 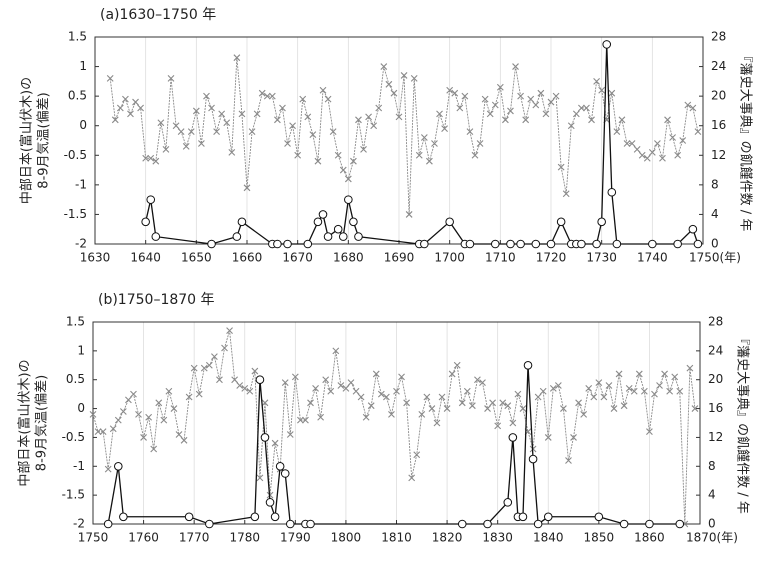 What do you see at coordinates (712, 524) in the screenshot?
I see `y2-tick-label: 0` at bounding box center [712, 524].